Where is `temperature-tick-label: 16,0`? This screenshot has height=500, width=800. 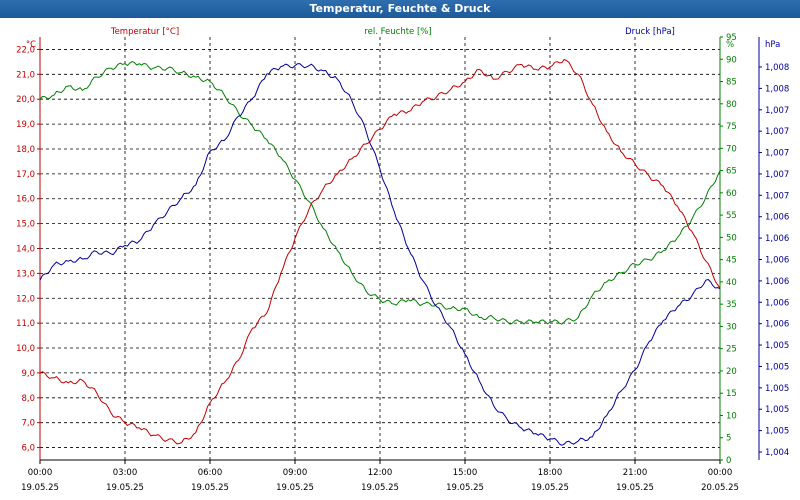 temperature-tick-label: 16,0 is located at coordinates (25, 200).